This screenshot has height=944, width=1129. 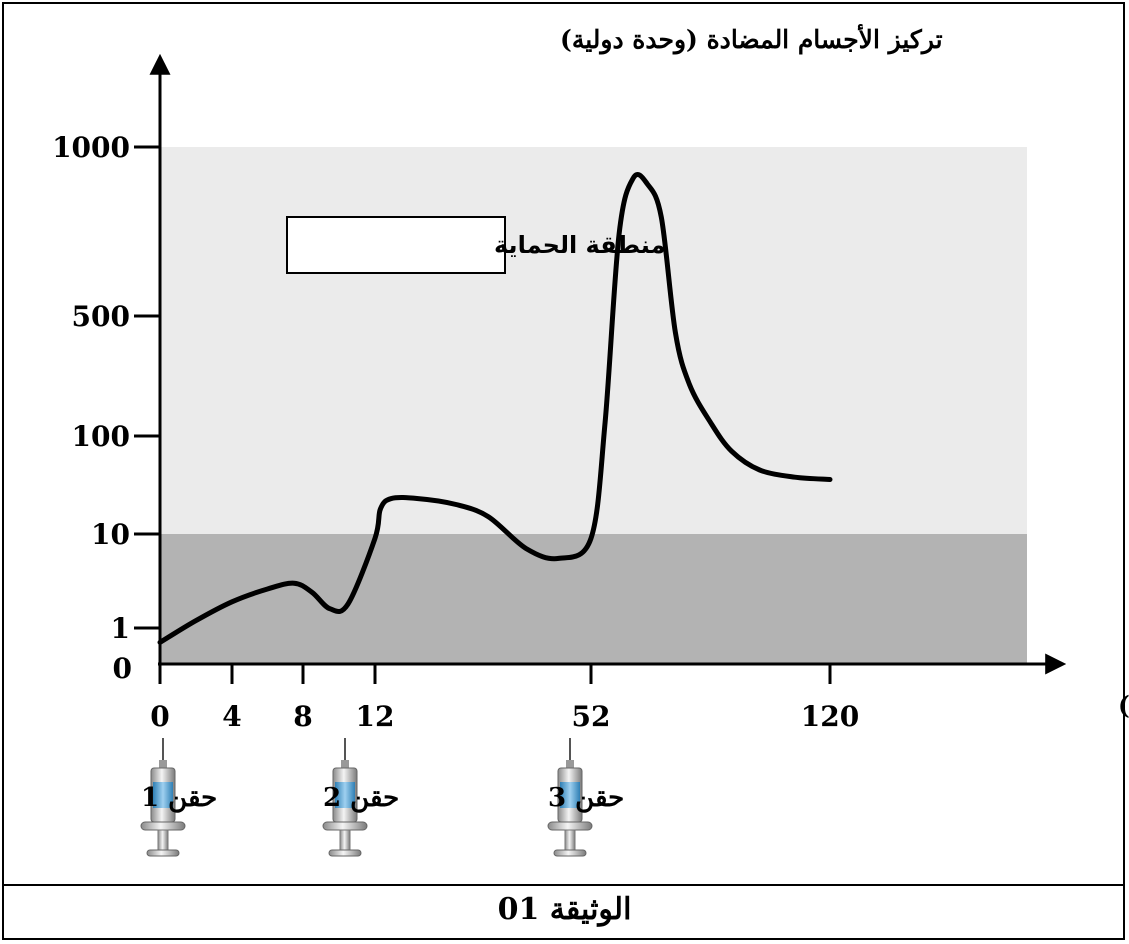 What do you see at coordinates (302, 716) in the screenshot?
I see `x-tick-label: 8` at bounding box center [302, 716].